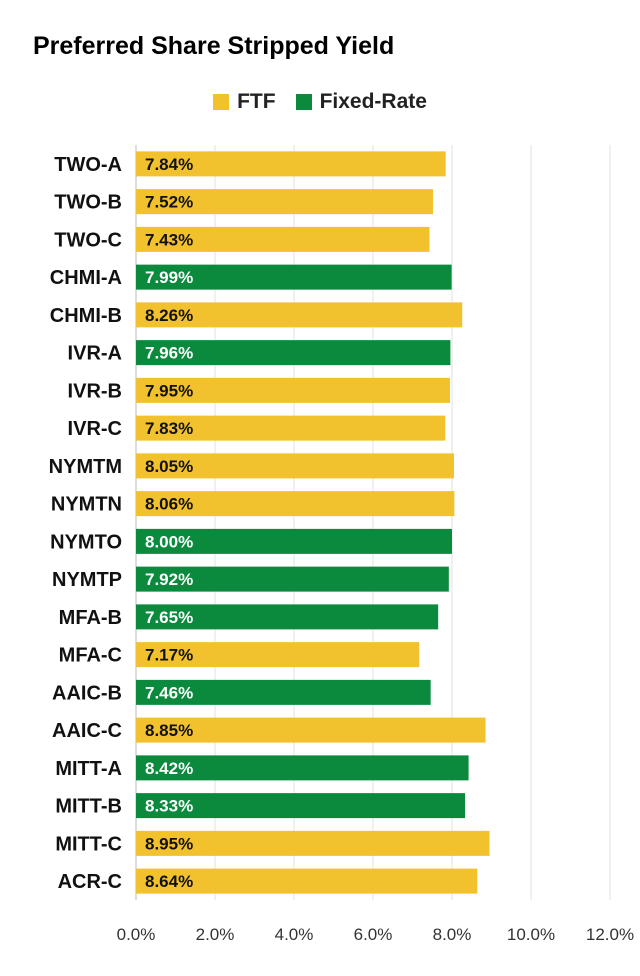  What do you see at coordinates (169, 843) in the screenshot?
I see `data-label: 8.95%` at bounding box center [169, 843].